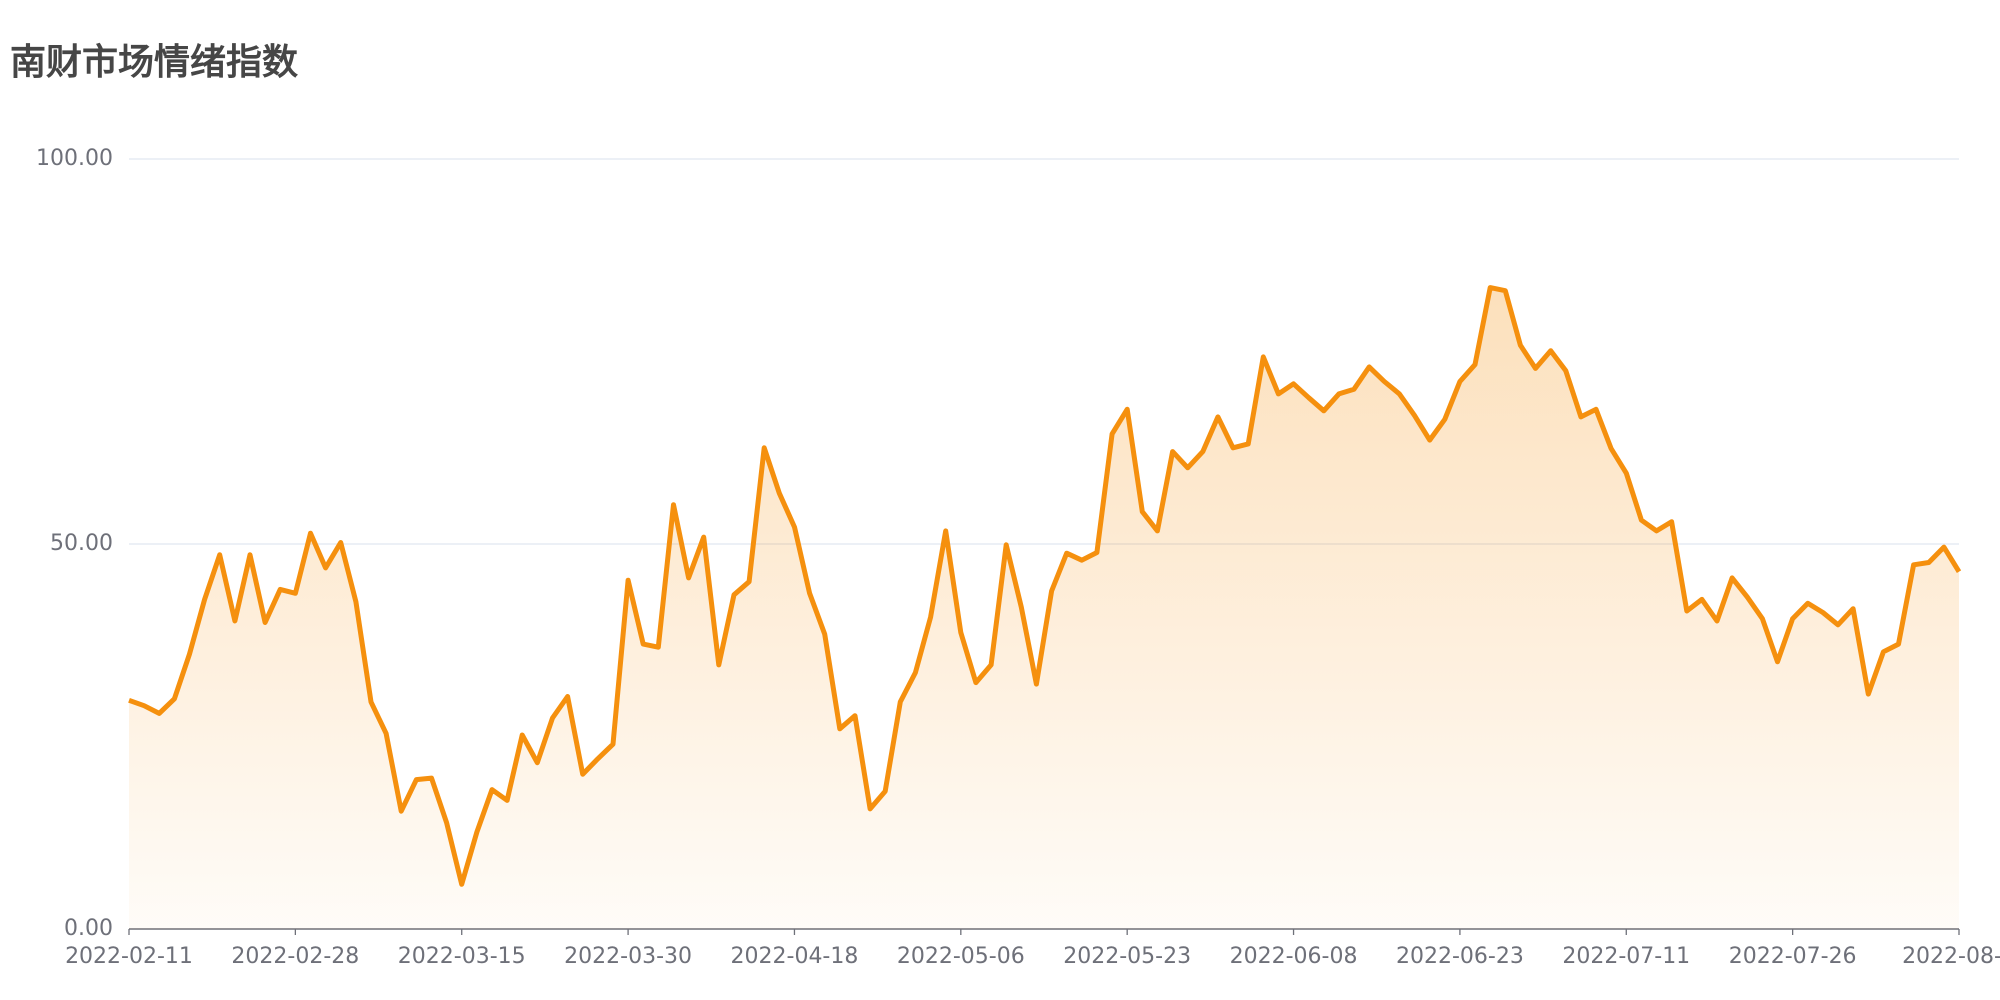  What do you see at coordinates (462, 956) in the screenshot?
I see `x-tick-label: 2022-03-15` at bounding box center [462, 956].